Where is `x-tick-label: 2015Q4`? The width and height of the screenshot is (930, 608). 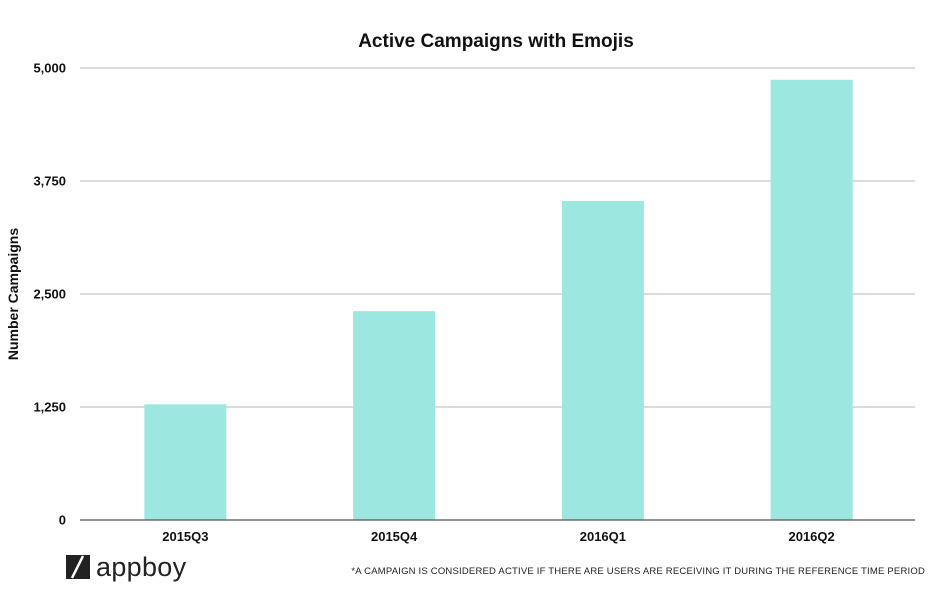
x-tick-label: 2015Q4 is located at coordinates (394, 536).